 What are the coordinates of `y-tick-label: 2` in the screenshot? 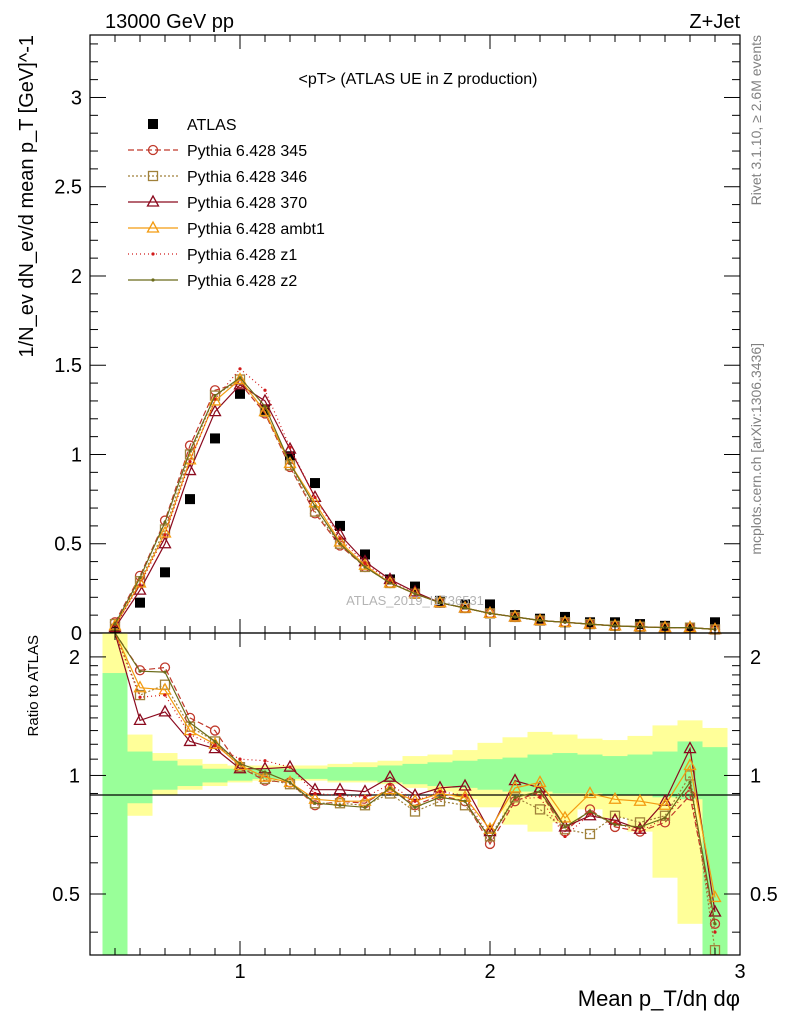 It's located at (76, 277).